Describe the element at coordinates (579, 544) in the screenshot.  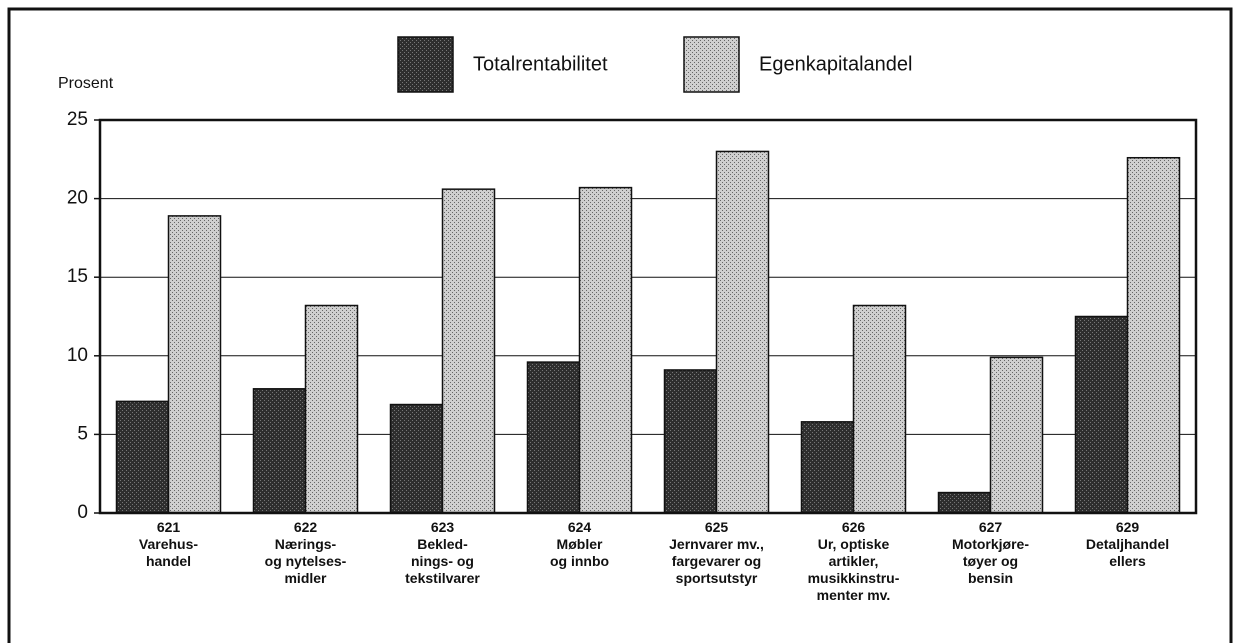
I see `x-tick-label: 624 Møbler og innbo` at that location.